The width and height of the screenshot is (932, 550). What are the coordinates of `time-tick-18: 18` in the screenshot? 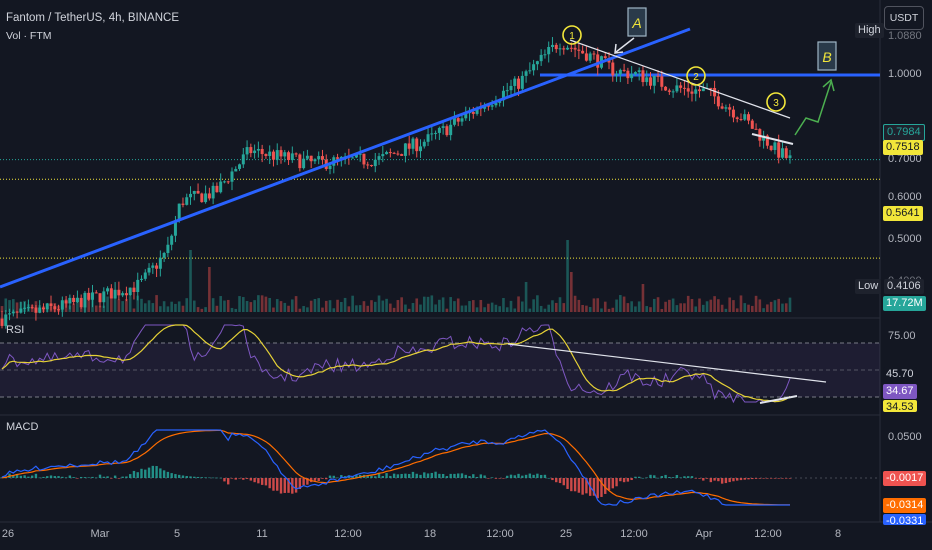 It's located at (430, 534).